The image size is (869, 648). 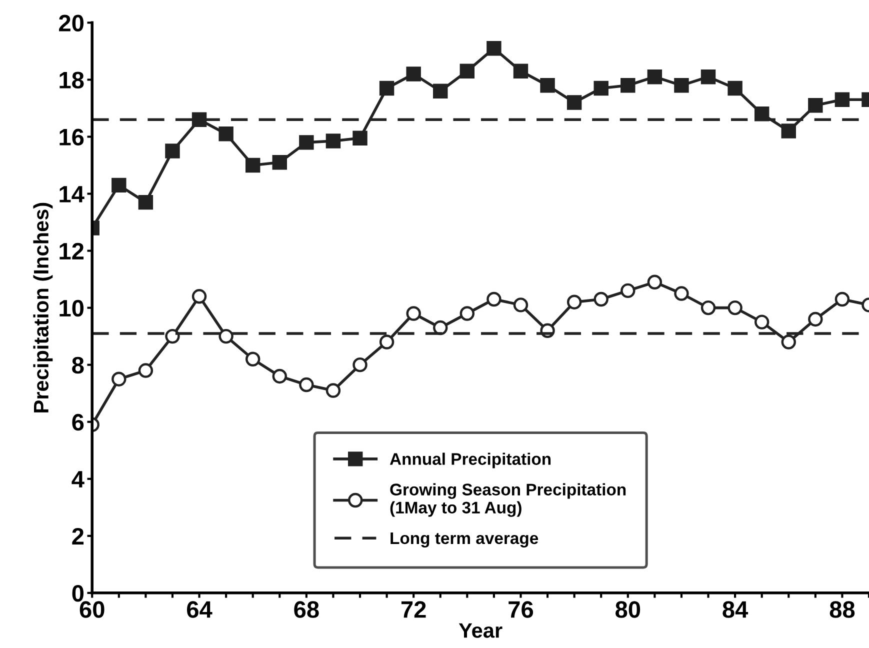 What do you see at coordinates (72, 194) in the screenshot?
I see `y-tick-label: 14` at bounding box center [72, 194].